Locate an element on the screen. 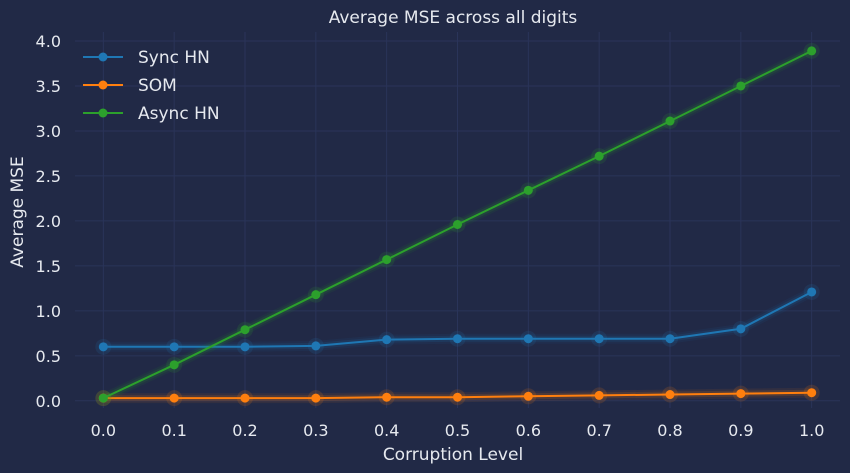 This screenshot has height=473, width=850. x-tick-label: 0.1 is located at coordinates (173, 430).